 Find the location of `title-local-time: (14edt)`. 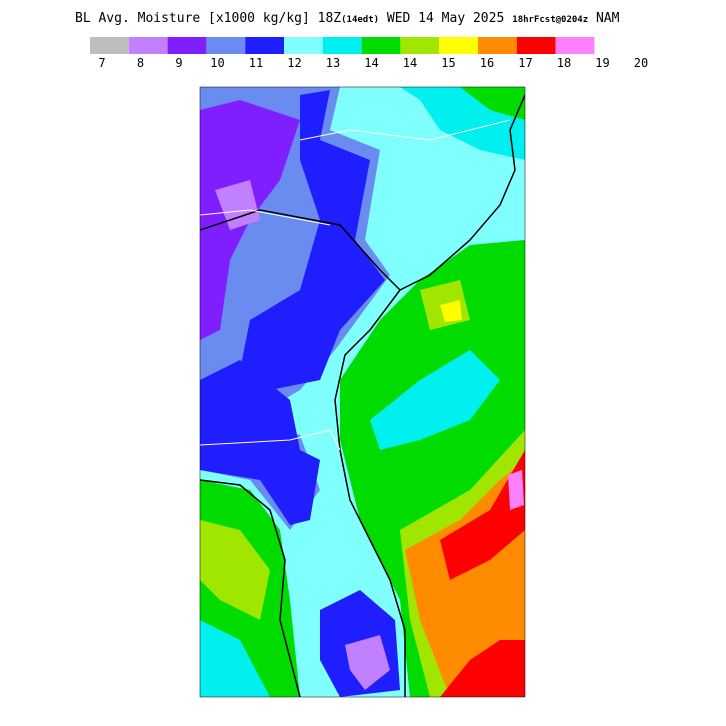

title-local-time: (14edt) is located at coordinates (360, 20).